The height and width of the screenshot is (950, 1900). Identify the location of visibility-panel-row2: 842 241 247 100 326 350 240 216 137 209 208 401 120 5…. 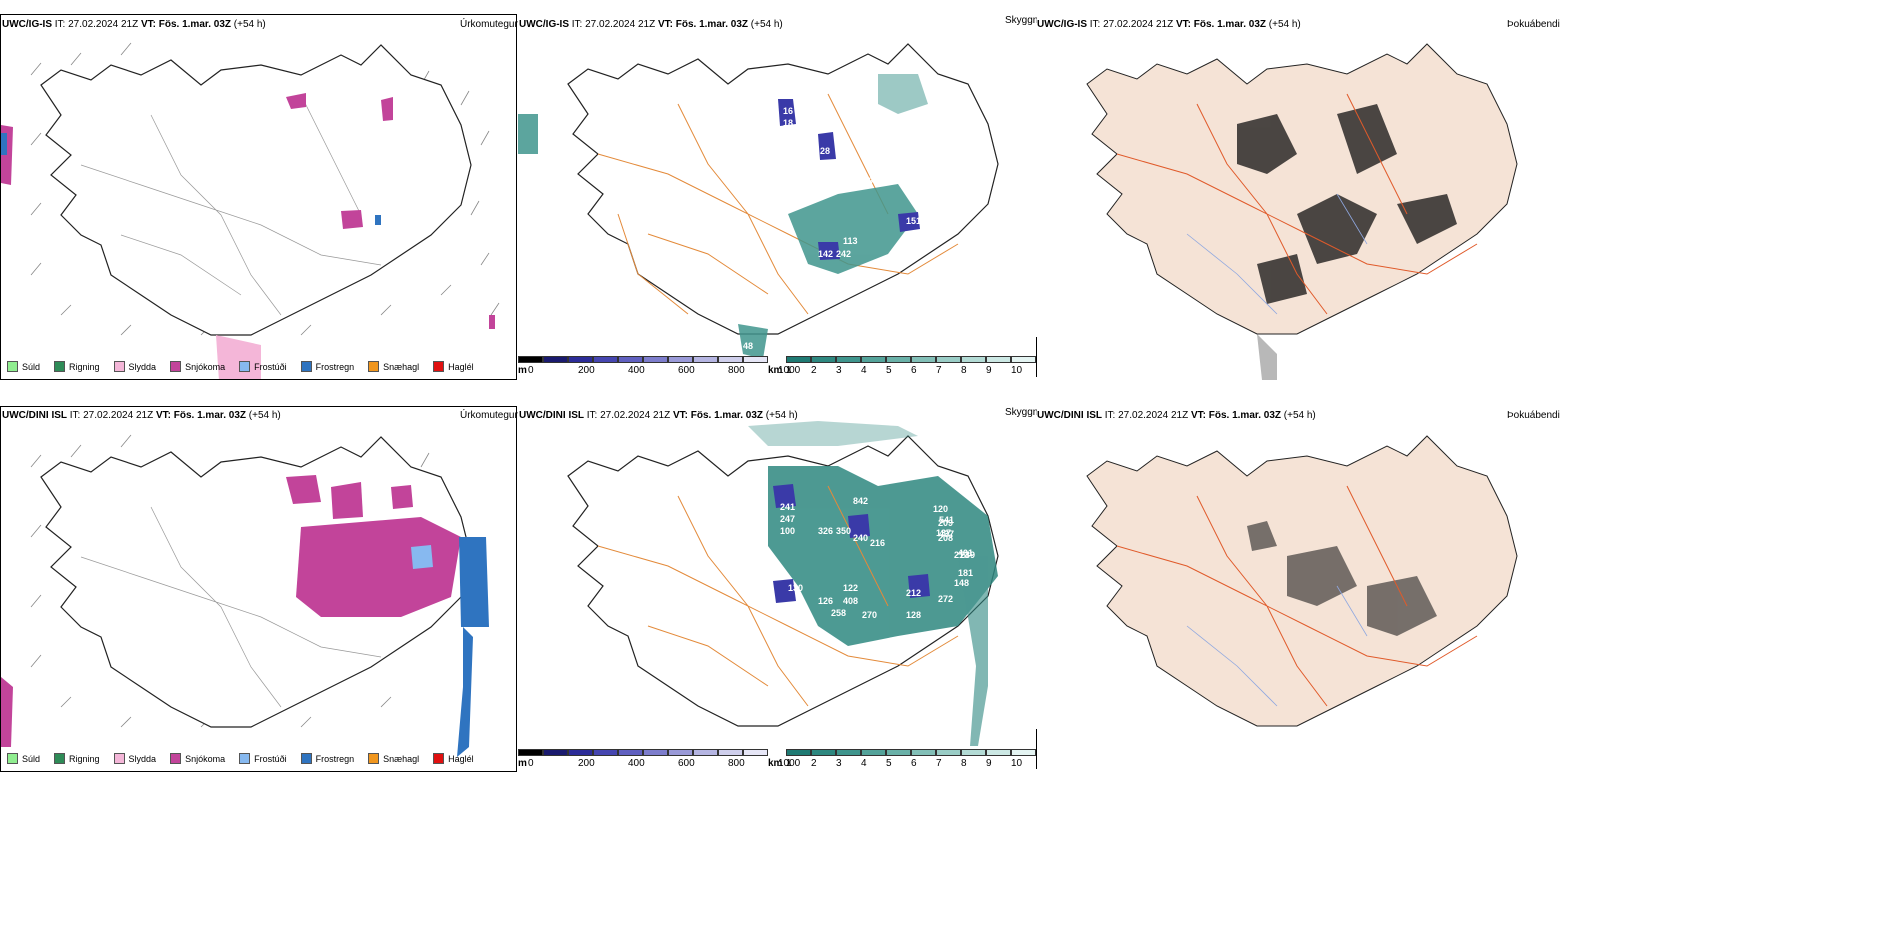
(777, 589).